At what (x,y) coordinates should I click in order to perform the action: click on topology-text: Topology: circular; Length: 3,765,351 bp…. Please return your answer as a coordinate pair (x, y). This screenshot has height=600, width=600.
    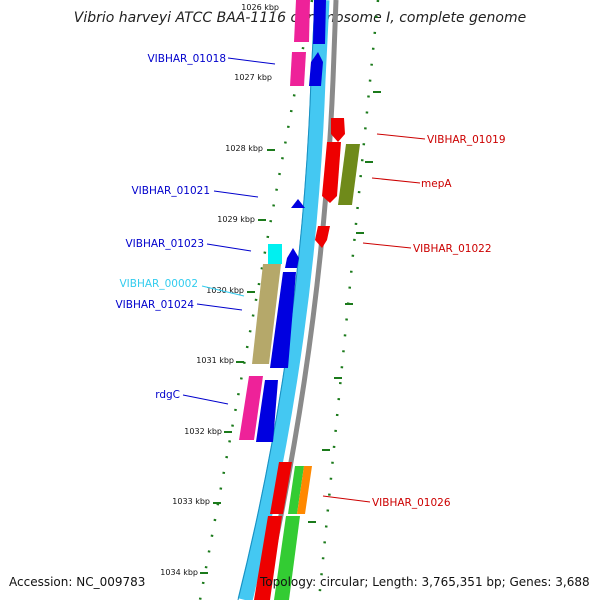
    Looking at the image, I should click on (425, 582).